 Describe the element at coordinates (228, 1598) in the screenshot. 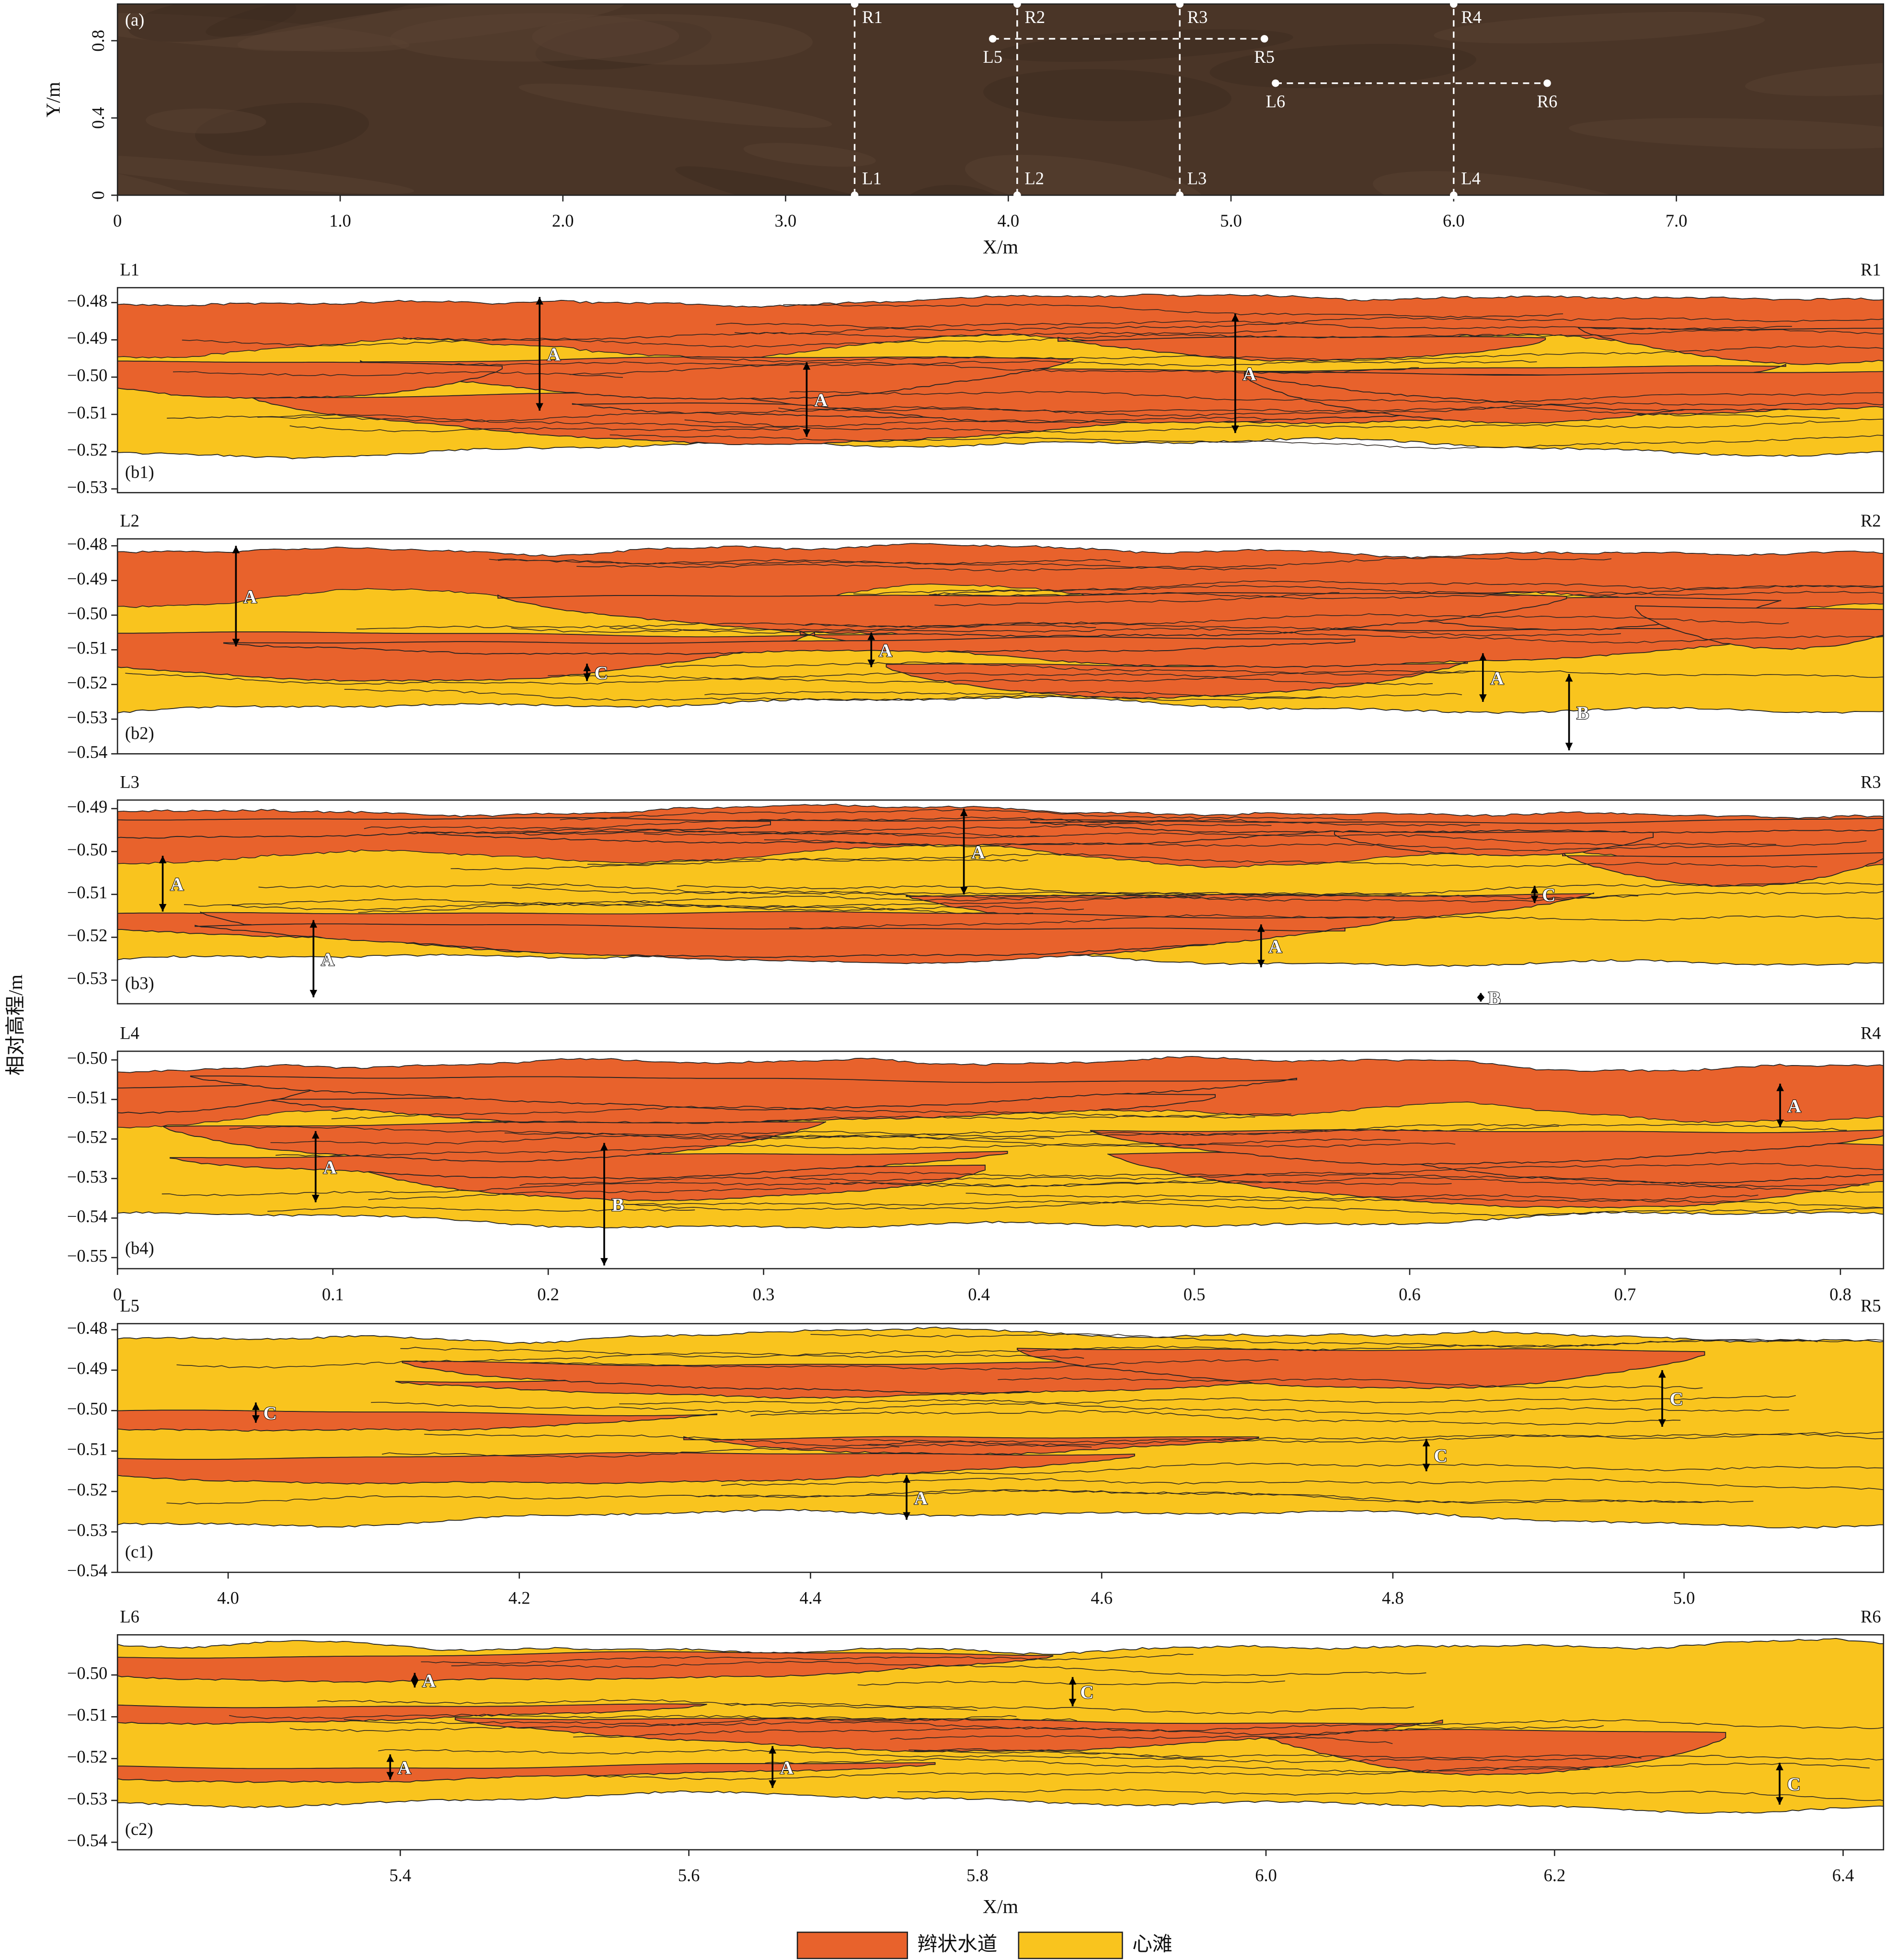

I see `x-tick-label: 4.0` at that location.